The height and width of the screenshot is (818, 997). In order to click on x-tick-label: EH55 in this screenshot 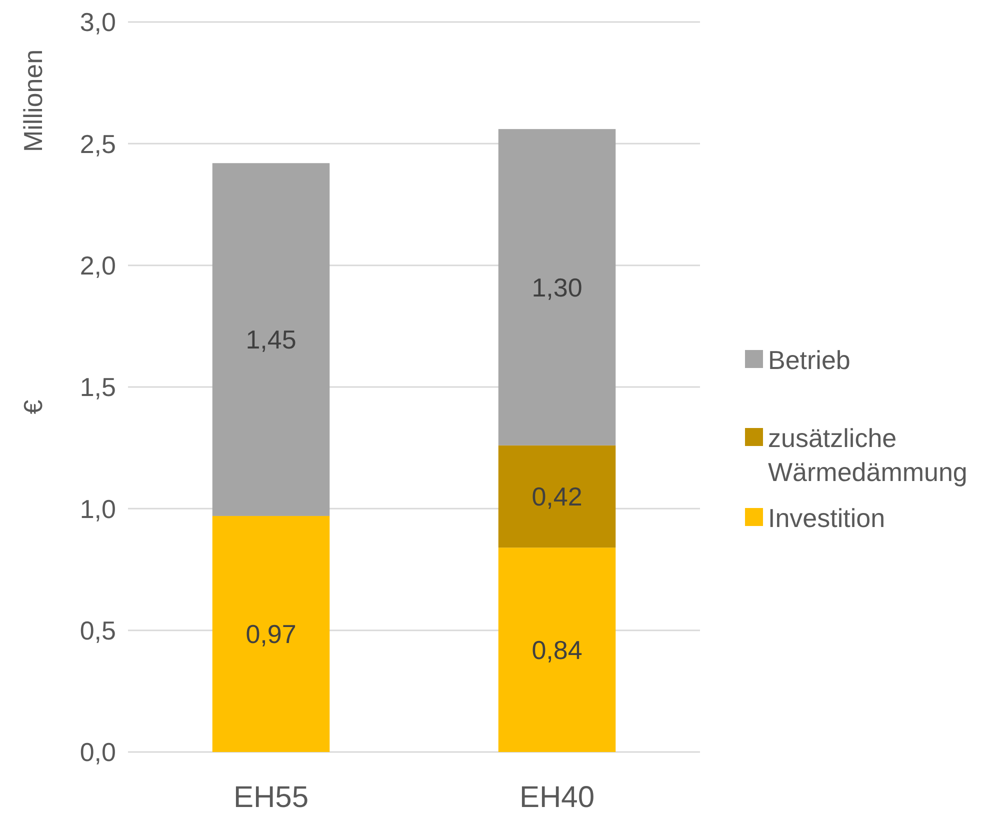, I will do `click(271, 797)`.